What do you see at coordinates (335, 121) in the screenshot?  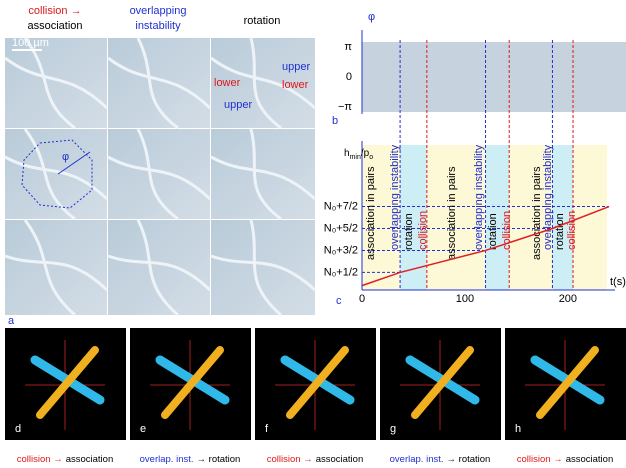 I see `panel-label: b` at bounding box center [335, 121].